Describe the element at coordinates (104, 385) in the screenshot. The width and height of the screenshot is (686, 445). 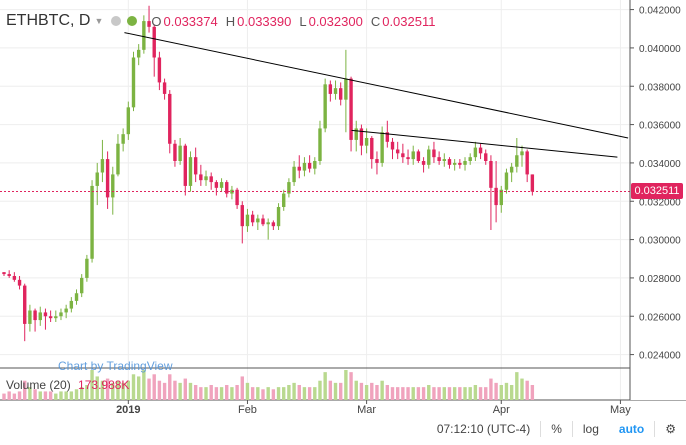
I see `volume-value: 173.988K` at that location.